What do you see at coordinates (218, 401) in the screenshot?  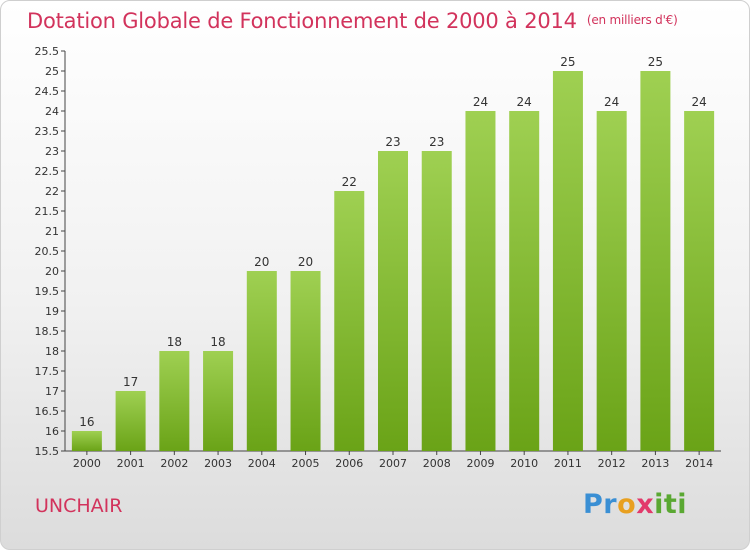 I see `bar-2003` at bounding box center [218, 401].